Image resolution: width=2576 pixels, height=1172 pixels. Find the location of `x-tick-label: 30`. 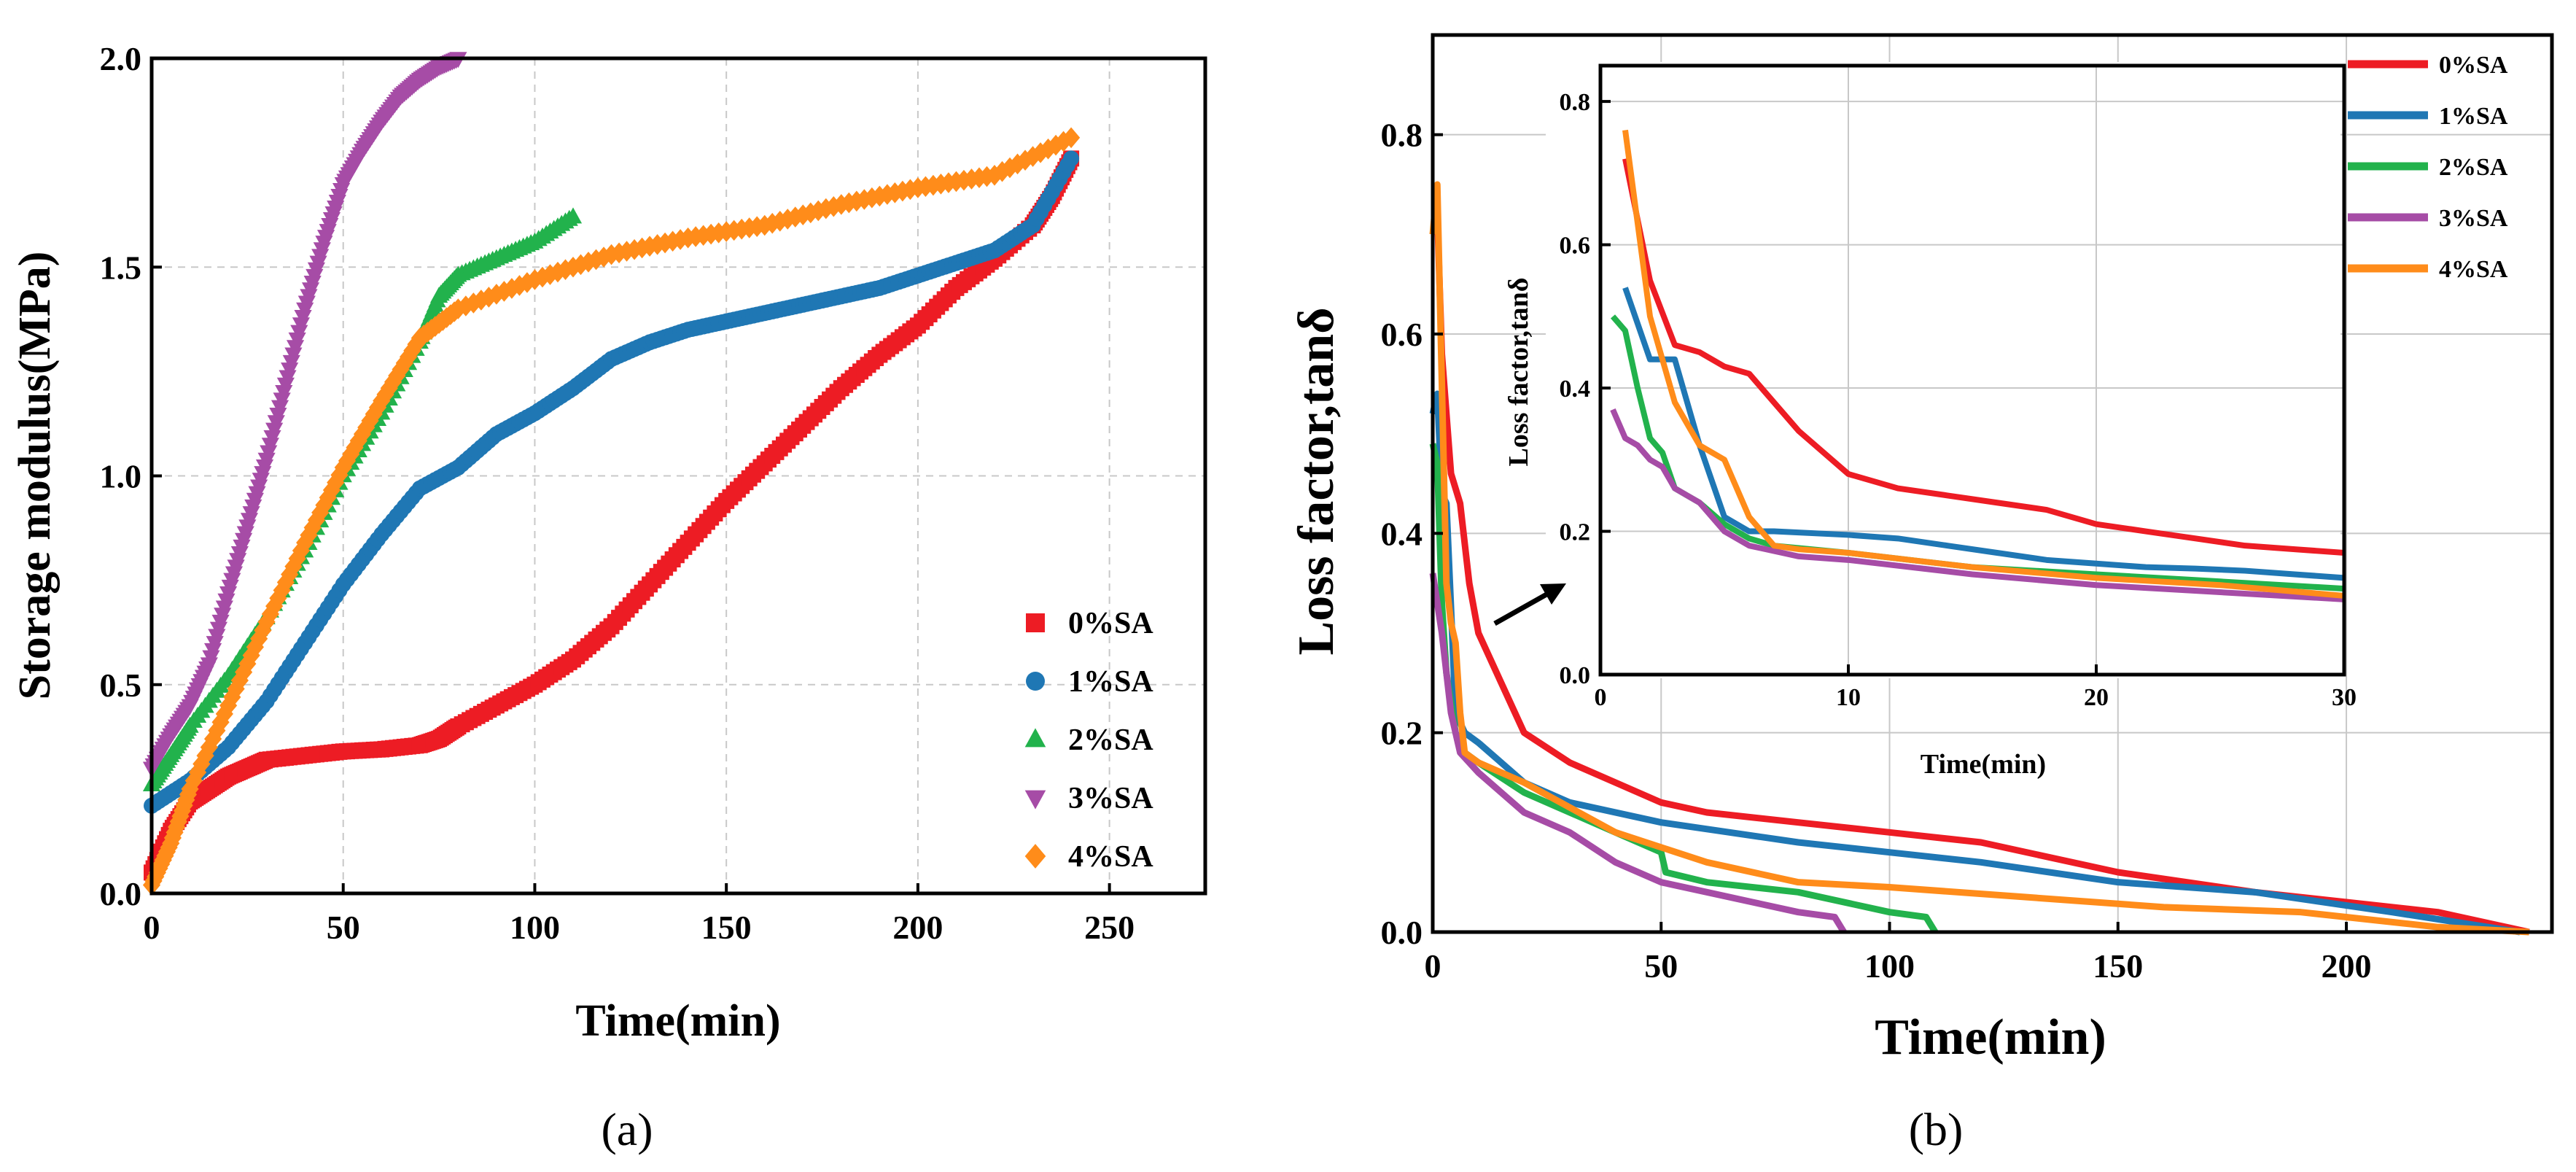

x-tick-label: 30 is located at coordinates (2344, 697).